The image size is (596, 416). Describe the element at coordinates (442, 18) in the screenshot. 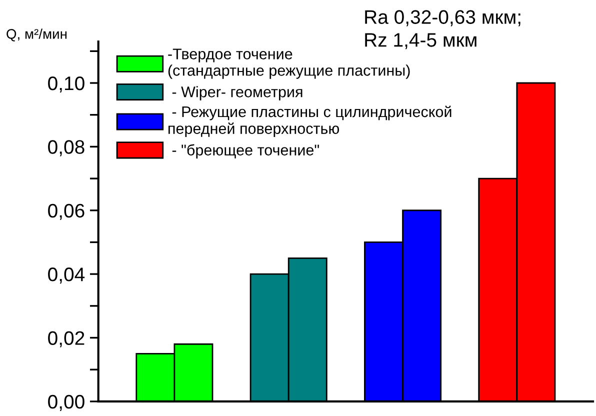

I see `text: Ra 0,32-0,63 мкм;` at that location.